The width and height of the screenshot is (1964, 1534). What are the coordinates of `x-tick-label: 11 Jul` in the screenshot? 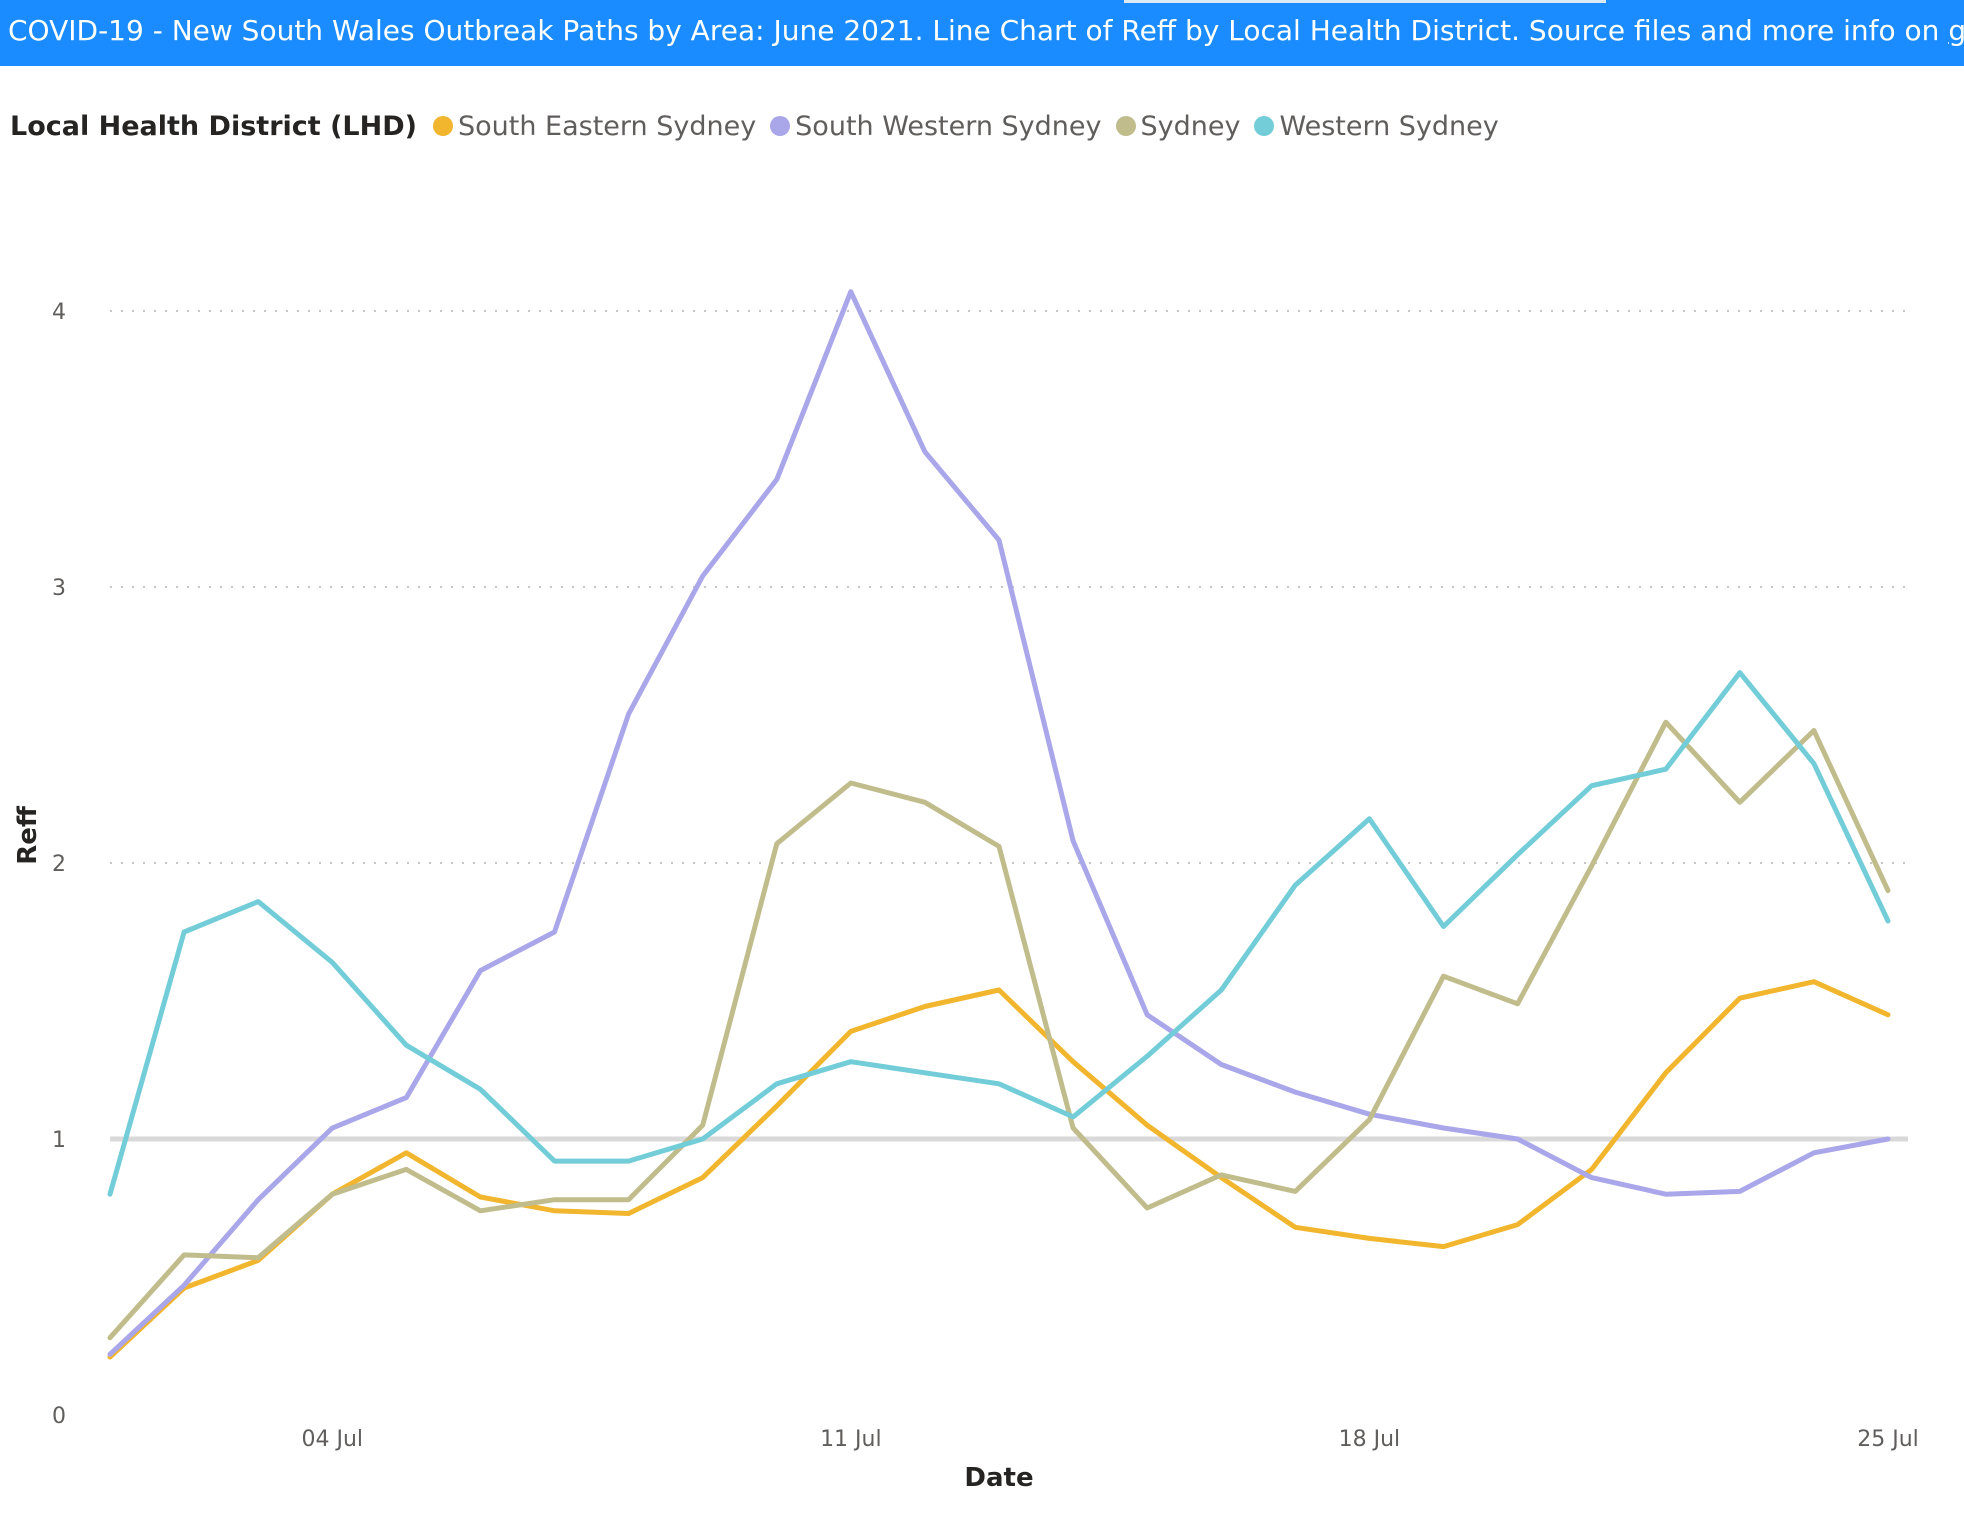 It's located at (851, 1439).